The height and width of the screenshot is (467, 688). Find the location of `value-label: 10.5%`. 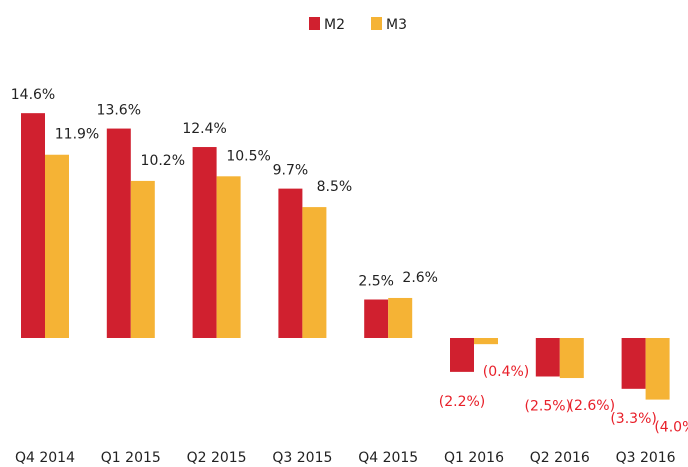

value-label: 10.5% is located at coordinates (248, 156).